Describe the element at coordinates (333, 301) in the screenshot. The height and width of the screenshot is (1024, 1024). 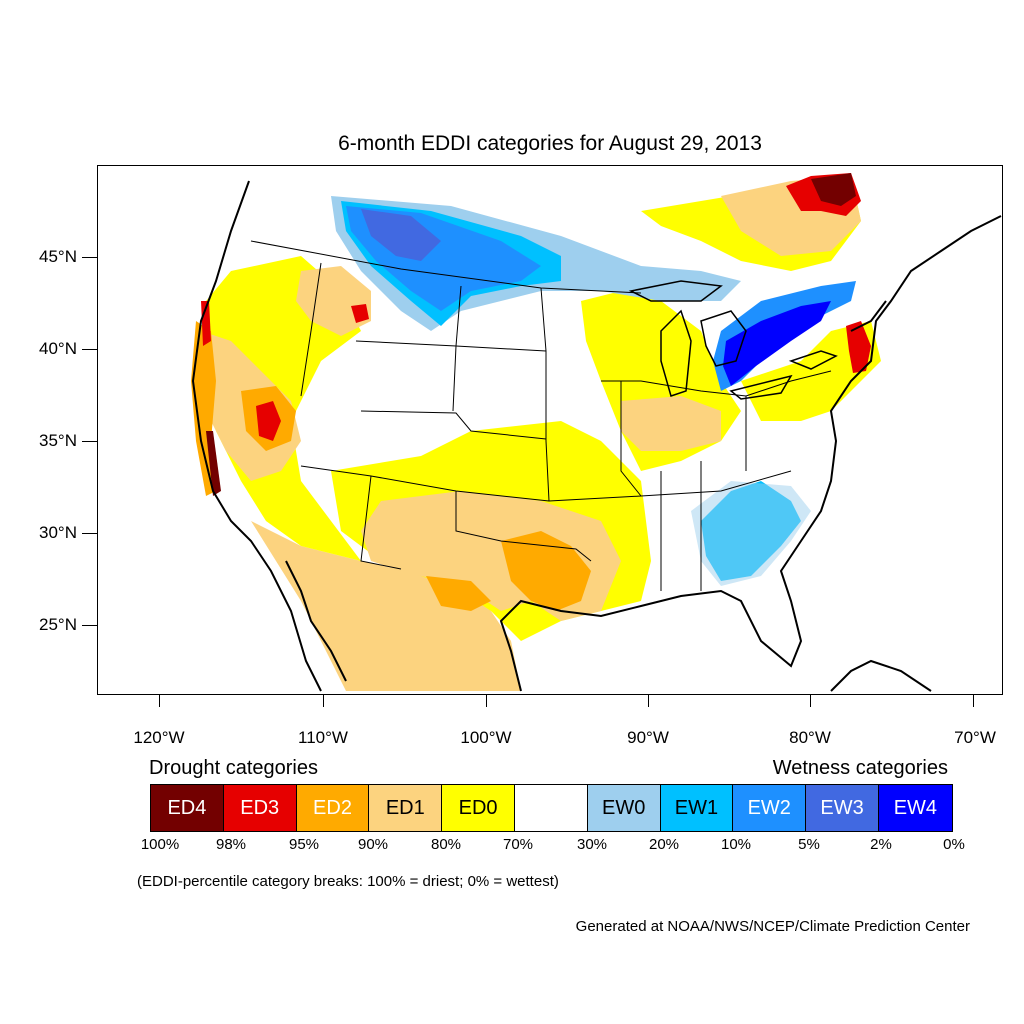
I see `ed1-montana` at that location.